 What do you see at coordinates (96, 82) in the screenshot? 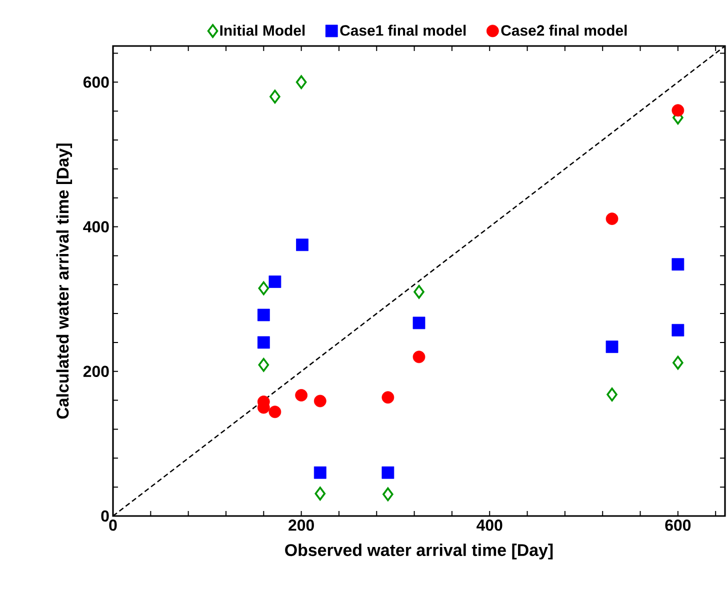
I see `y-tick-label: 600` at bounding box center [96, 82].